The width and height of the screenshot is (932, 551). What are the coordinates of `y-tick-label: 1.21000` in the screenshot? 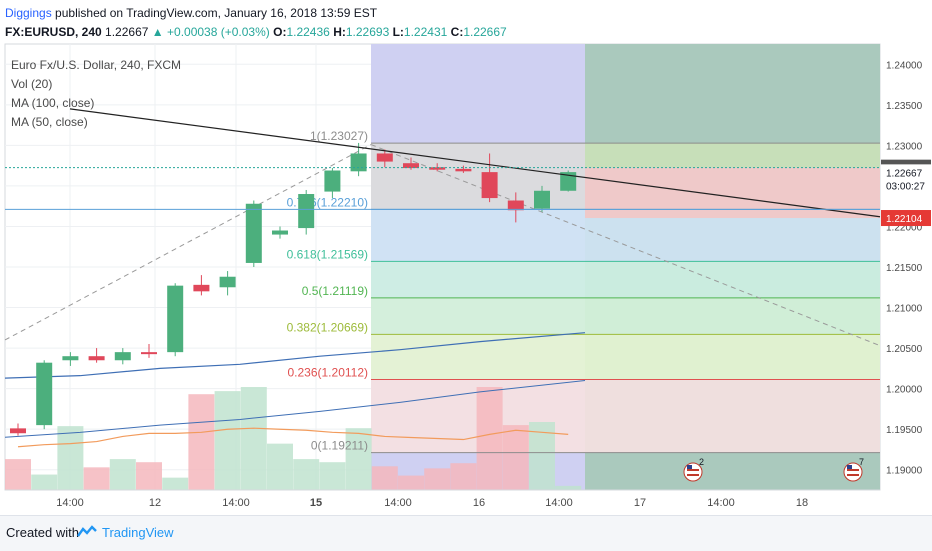 It's located at (904, 309).